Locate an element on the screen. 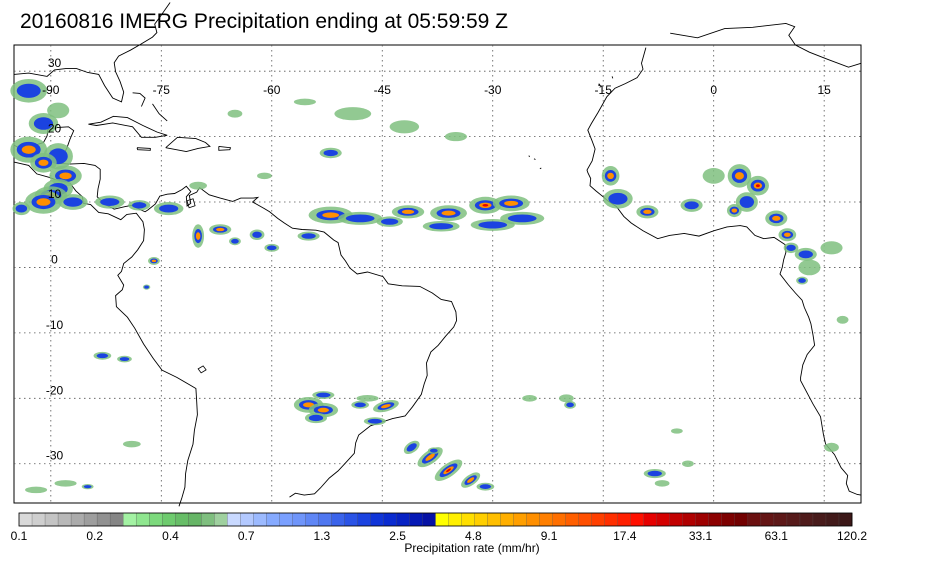 The height and width of the screenshot is (571, 944). colorbar-tick: 9.1 is located at coordinates (549, 536).